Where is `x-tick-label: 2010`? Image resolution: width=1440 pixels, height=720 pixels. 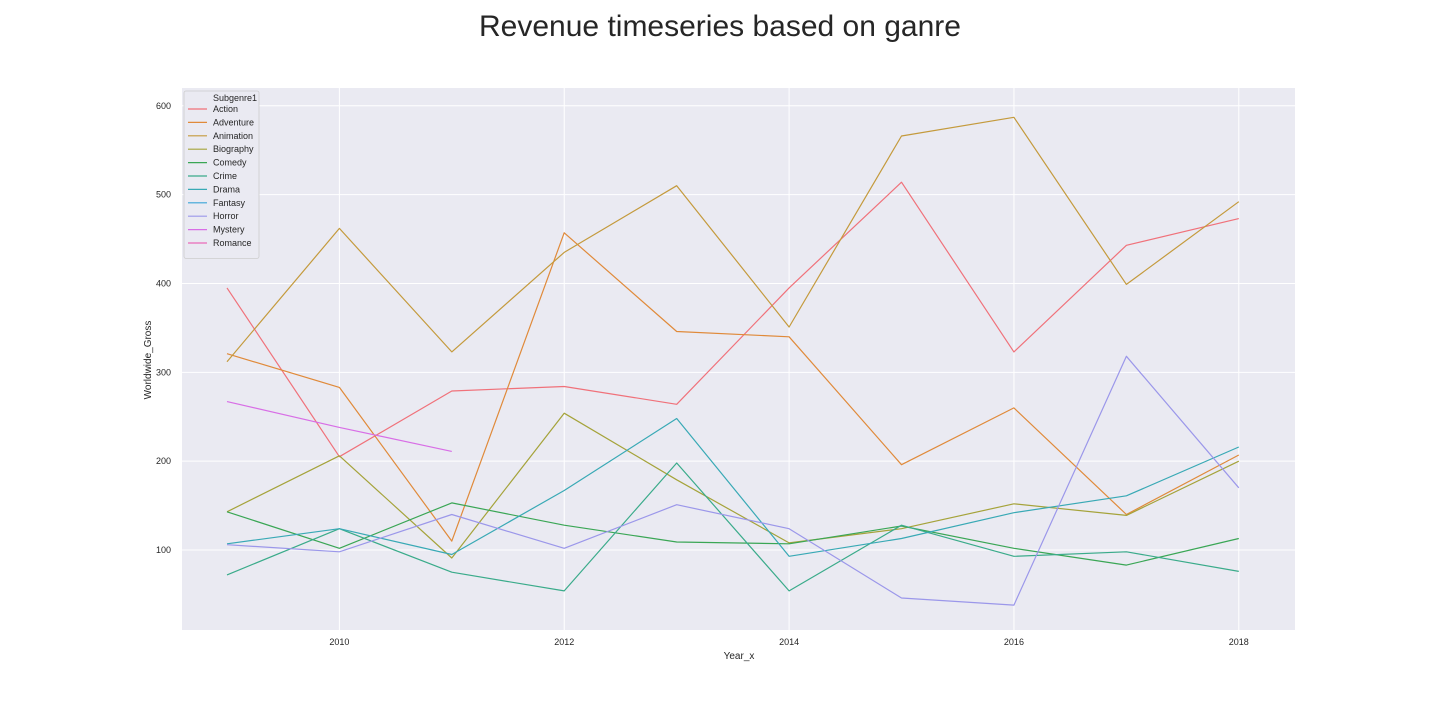
x-tick-label: 2010 is located at coordinates (339, 642).